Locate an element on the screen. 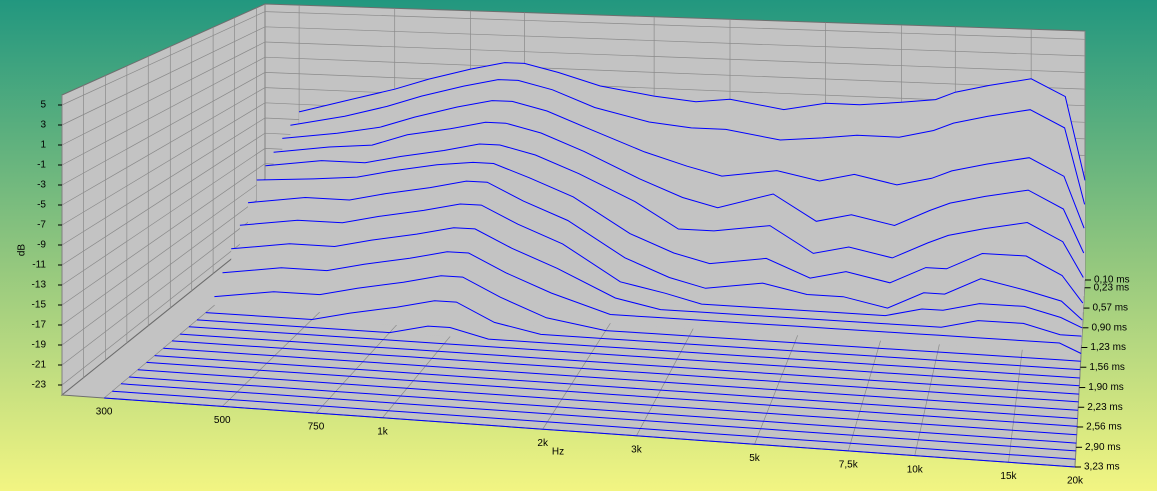  x-tick-label: 2k is located at coordinates (543, 443).